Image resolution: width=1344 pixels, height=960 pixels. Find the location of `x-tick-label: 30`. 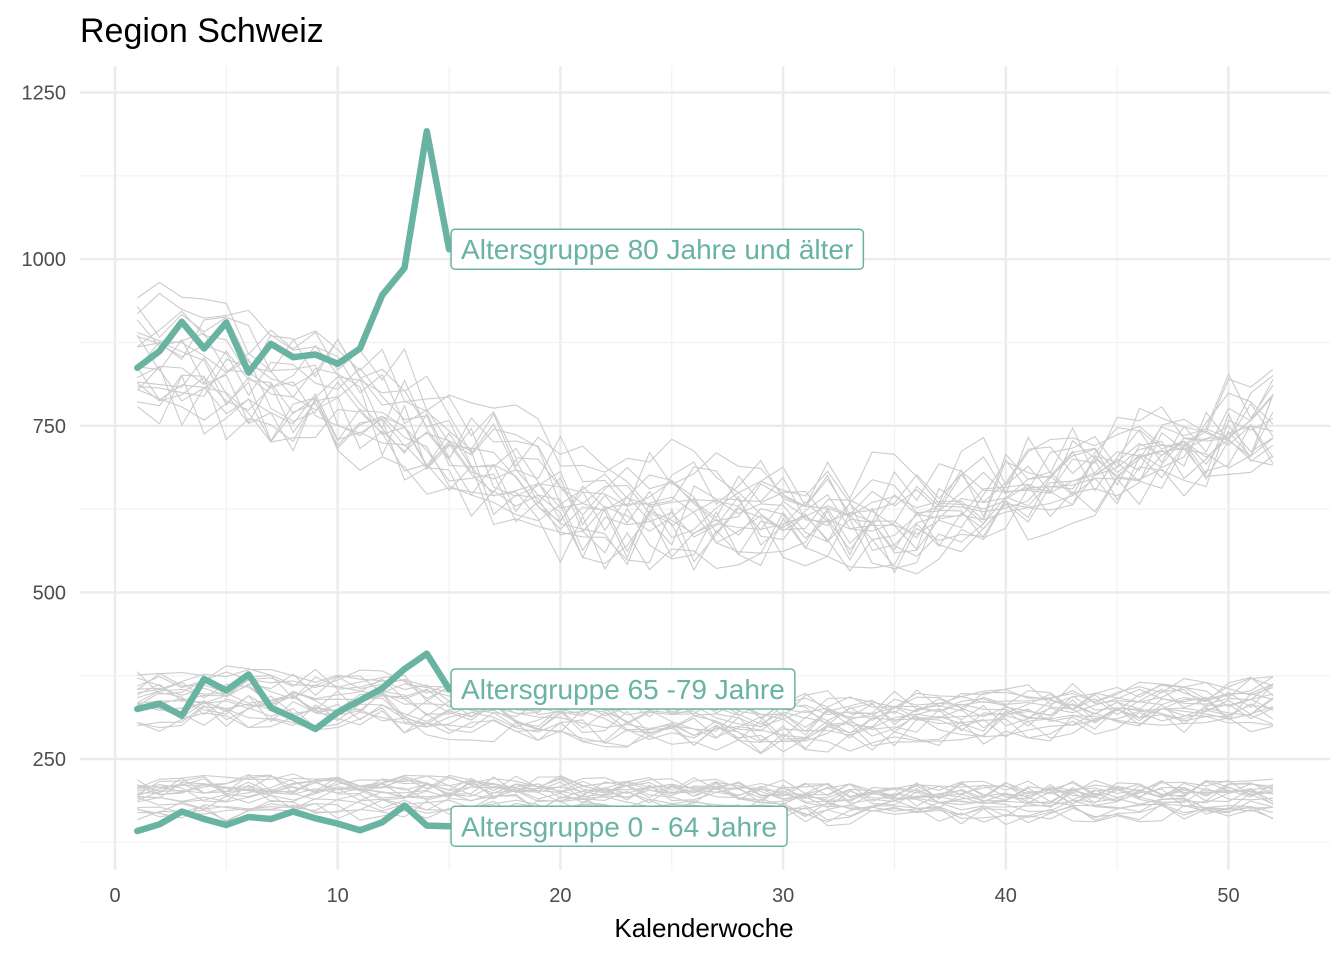

x-tick-label: 30 is located at coordinates (783, 896).